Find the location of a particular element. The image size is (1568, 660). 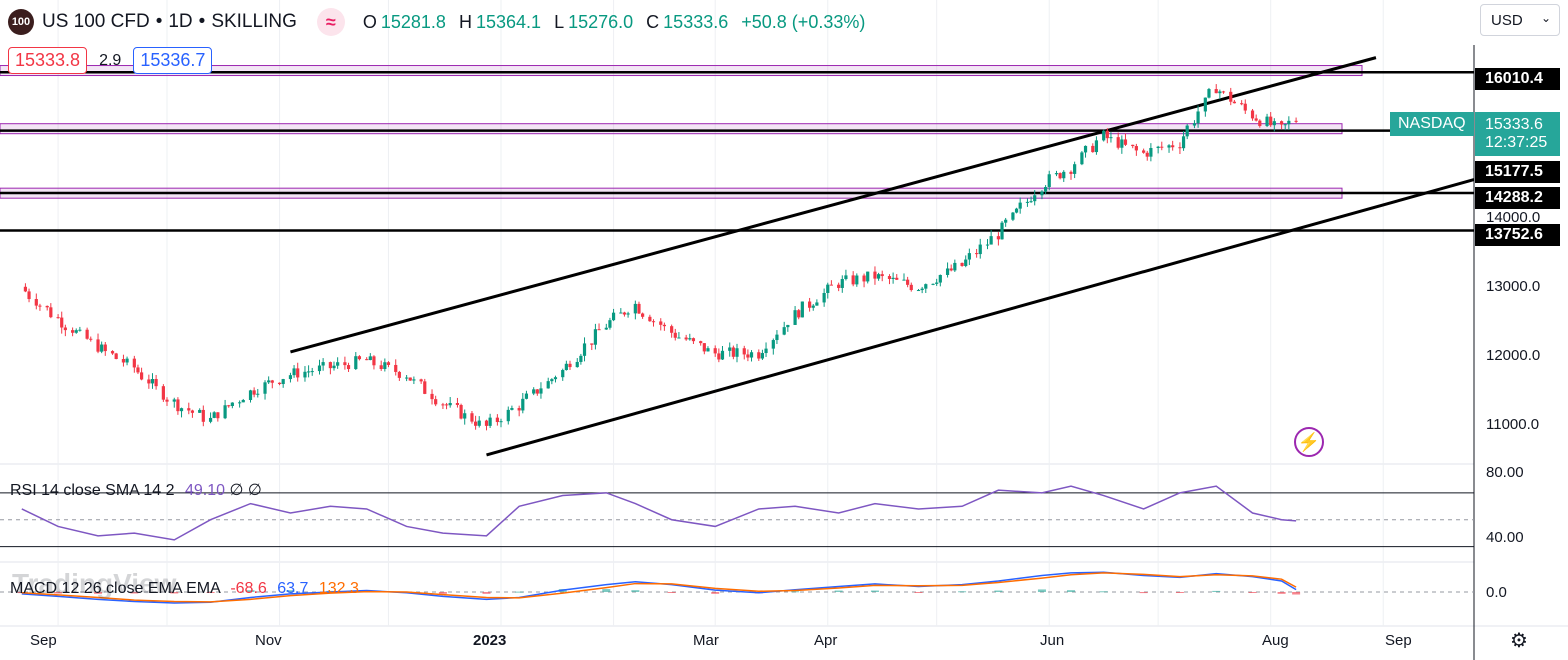

rsi-legend: RSI 14 close SMA 14 2 49.10 ∅ ∅ is located at coordinates (136, 490).